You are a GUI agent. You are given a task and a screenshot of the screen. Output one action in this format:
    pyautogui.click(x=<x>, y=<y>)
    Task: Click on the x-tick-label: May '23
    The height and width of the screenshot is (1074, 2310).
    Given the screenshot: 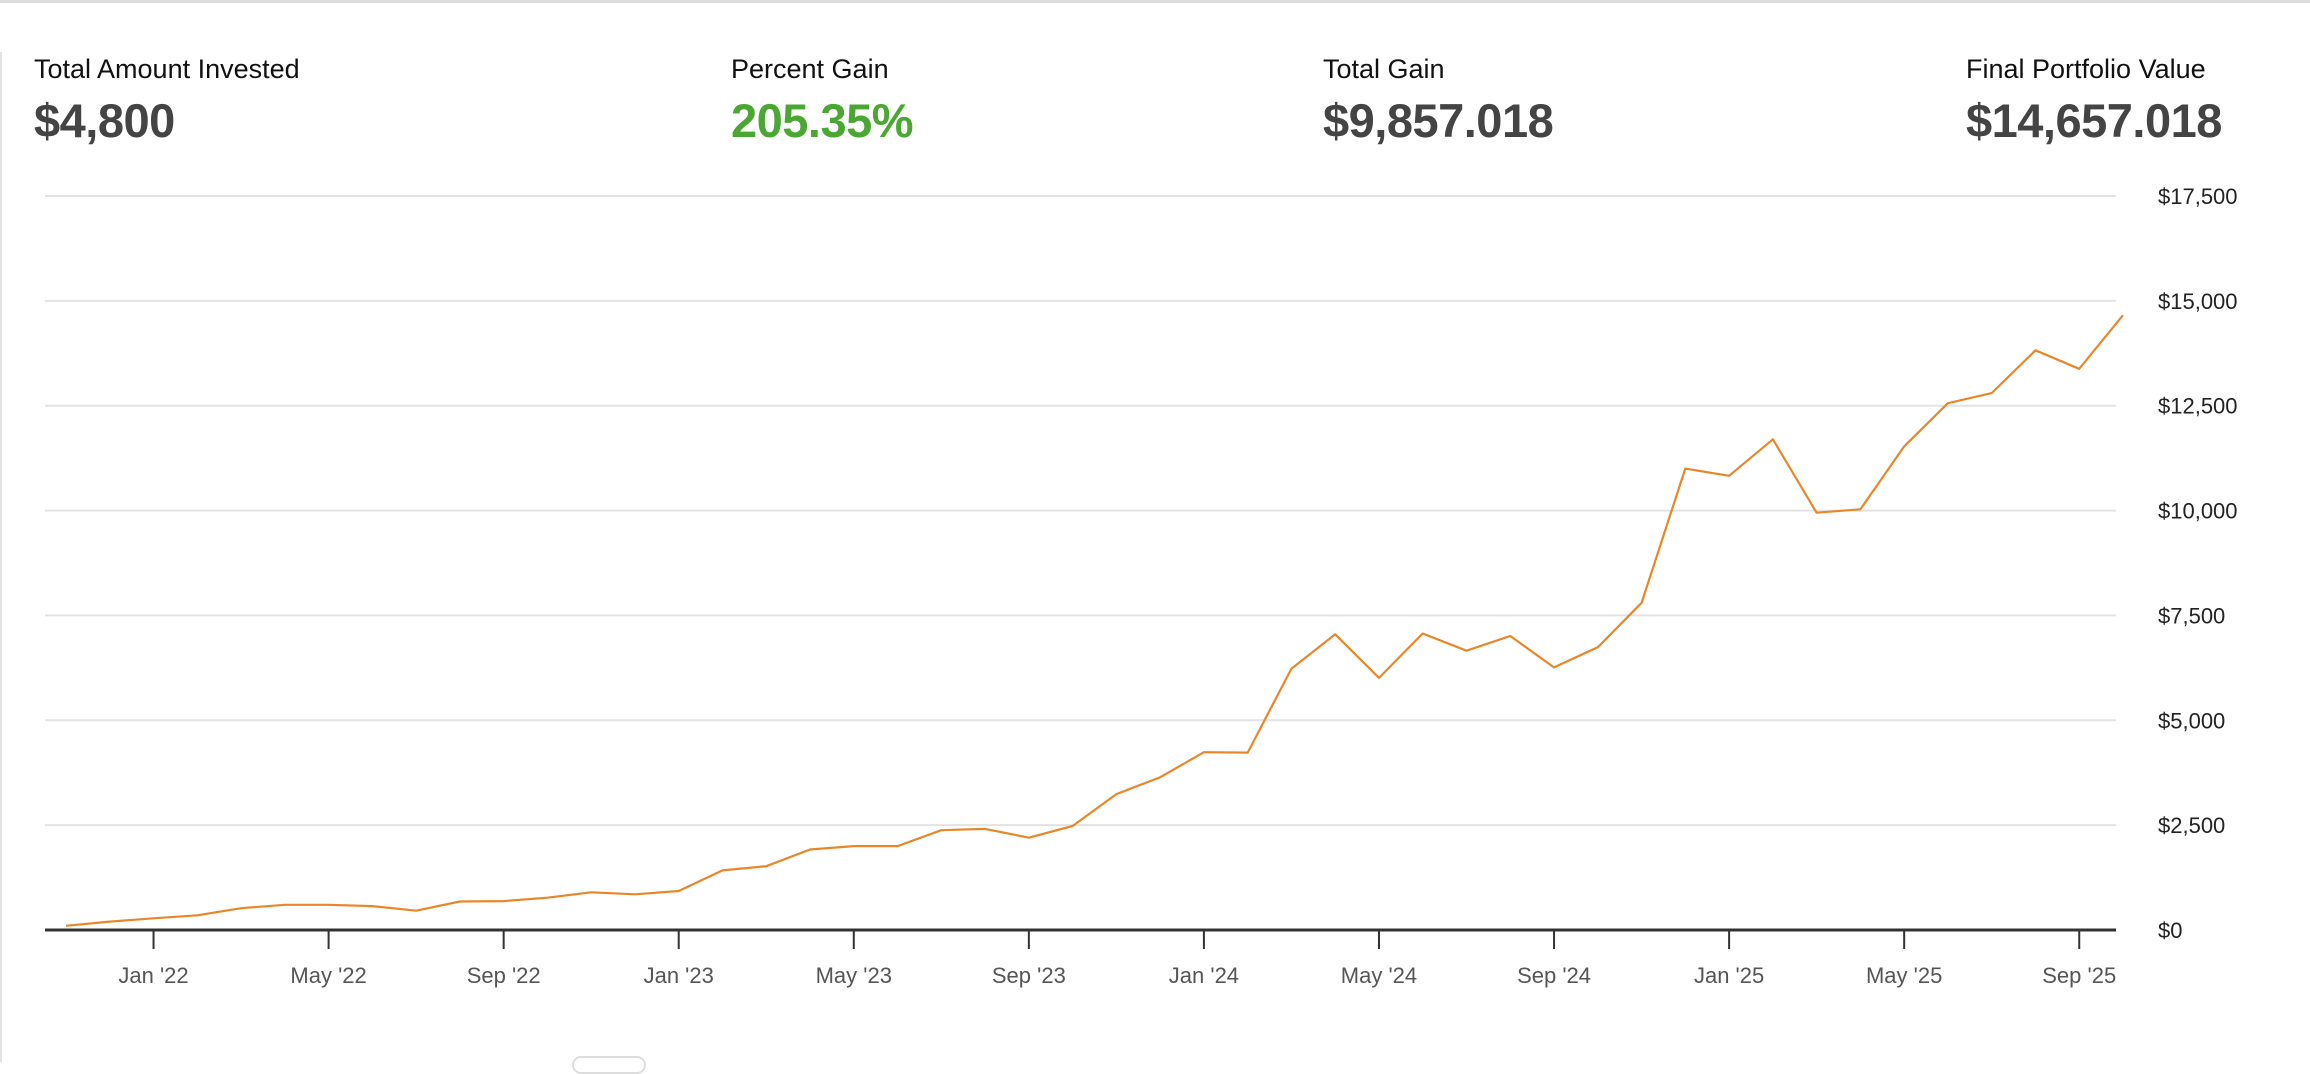 What is the action you would take?
    pyautogui.click(x=854, y=975)
    